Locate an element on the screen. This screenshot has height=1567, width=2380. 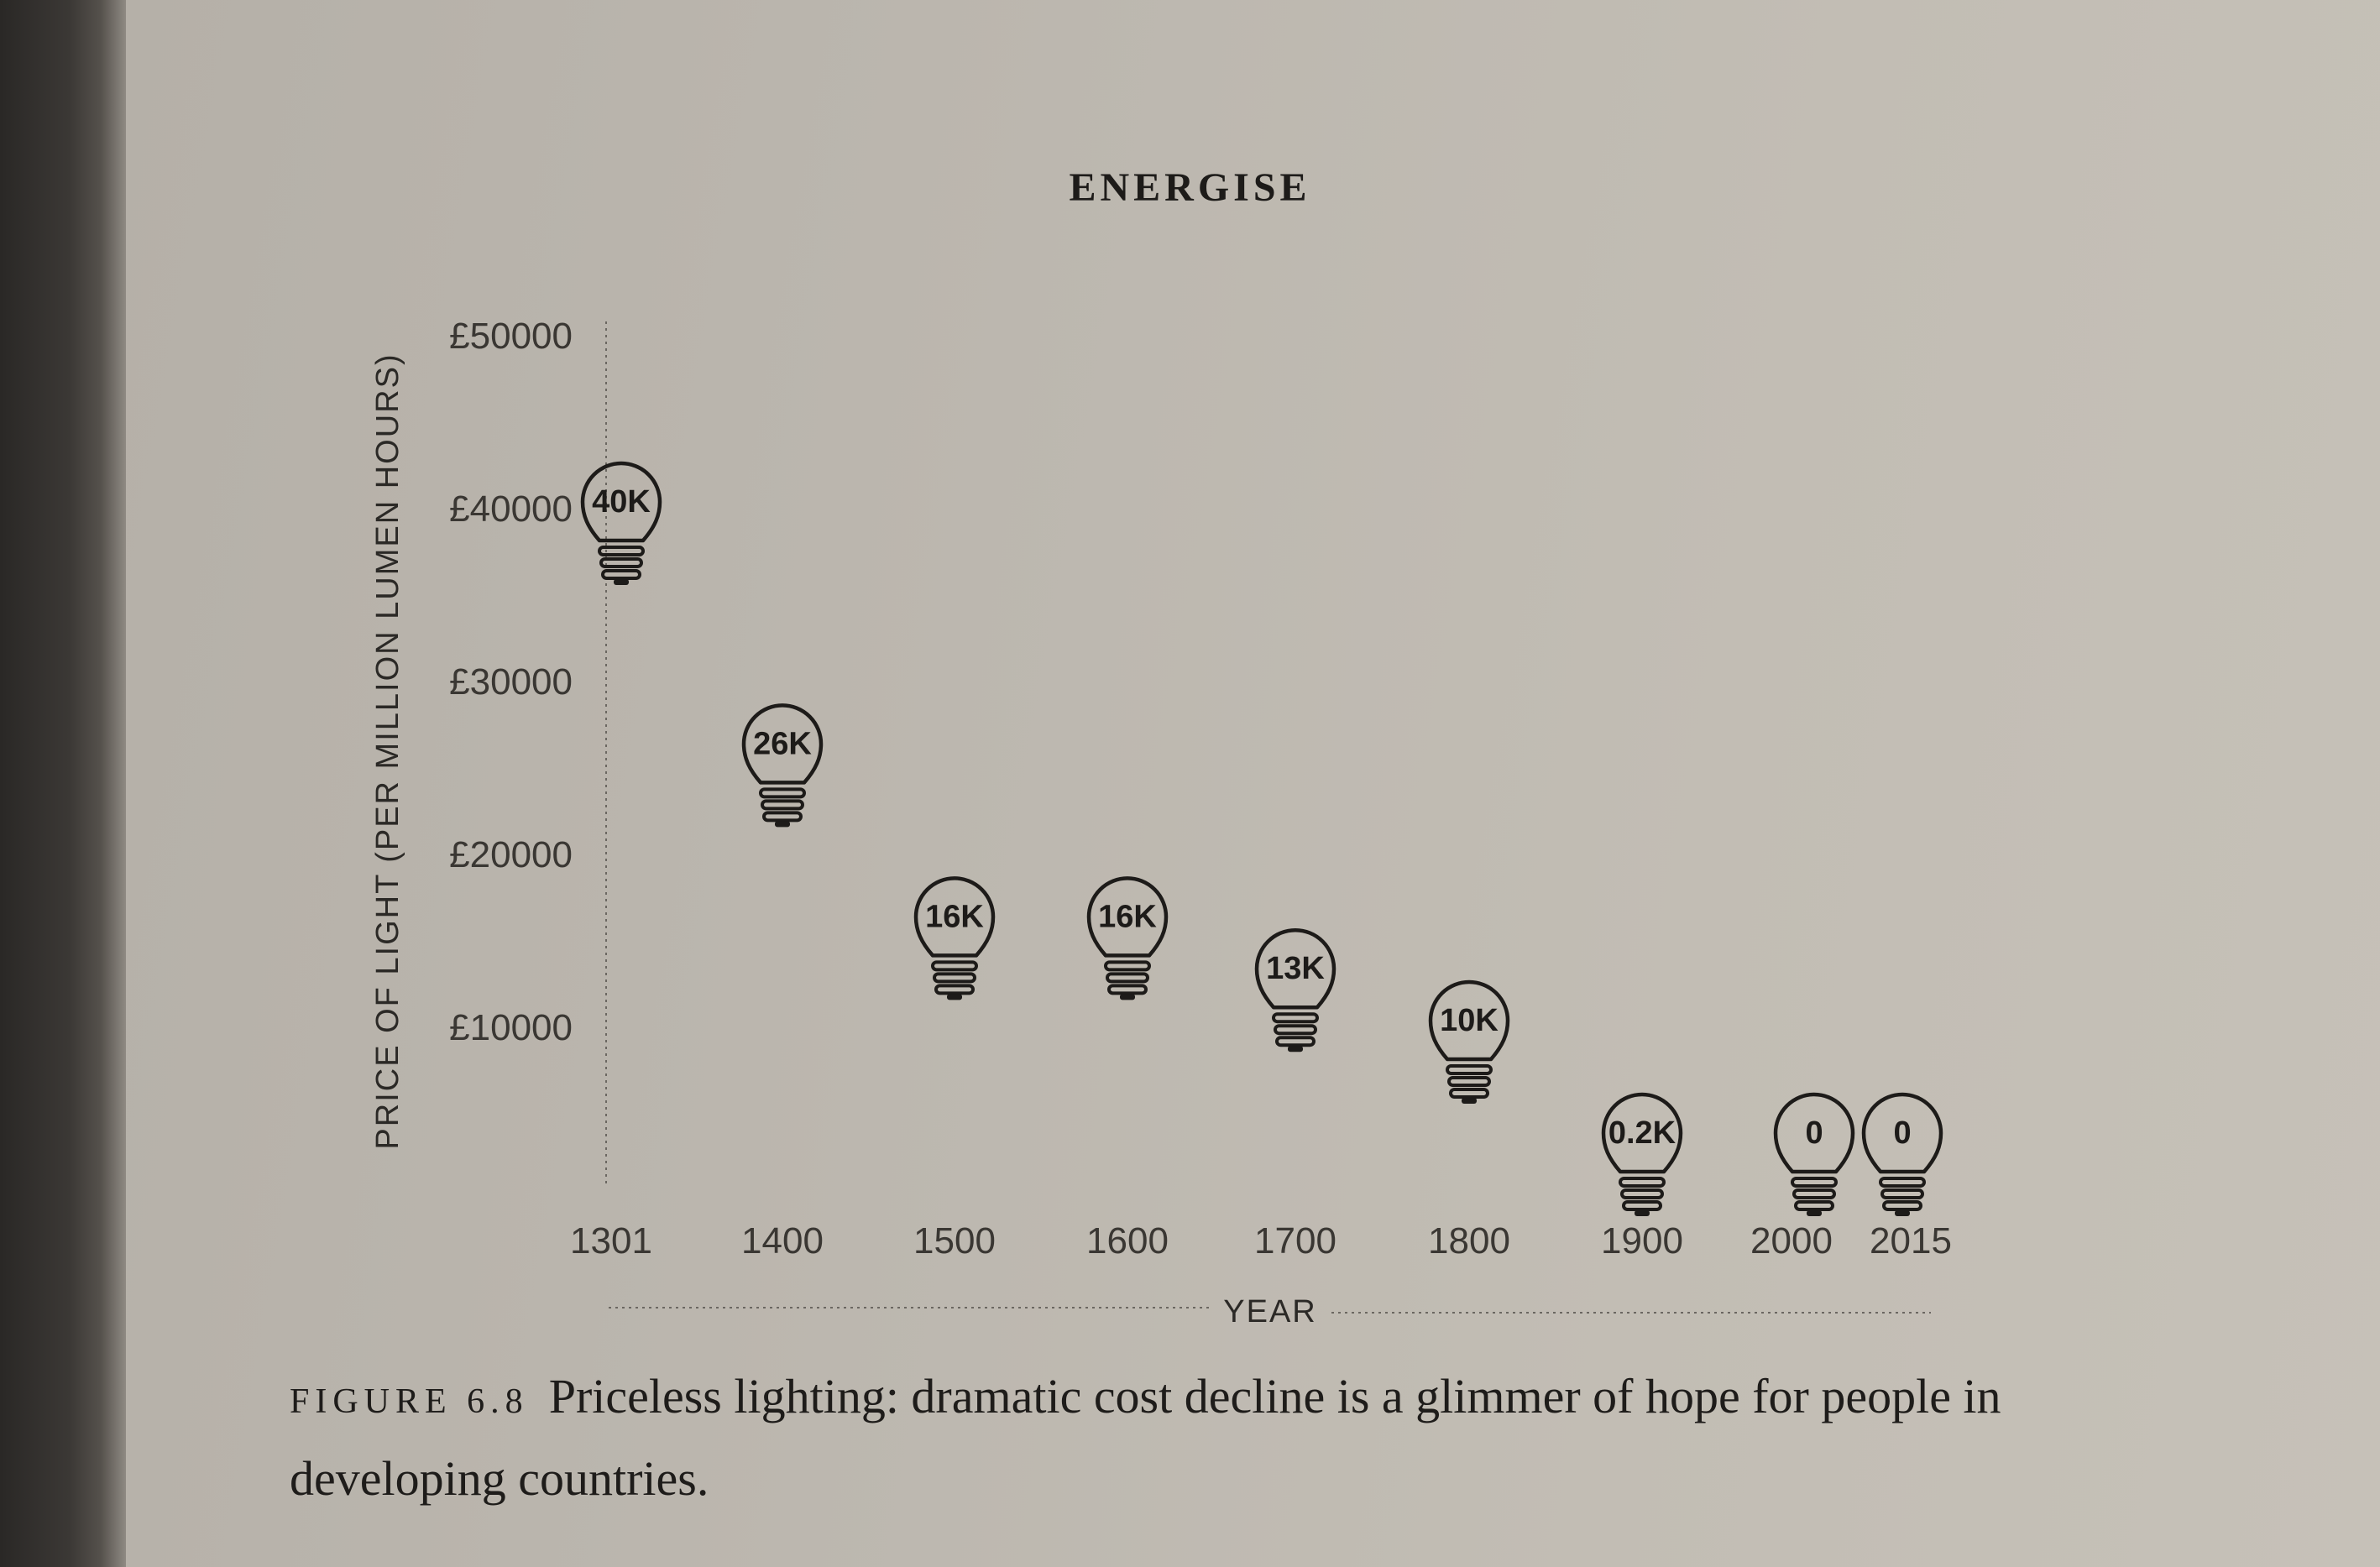
light-bulb-icon: 40K is located at coordinates (621, 523).